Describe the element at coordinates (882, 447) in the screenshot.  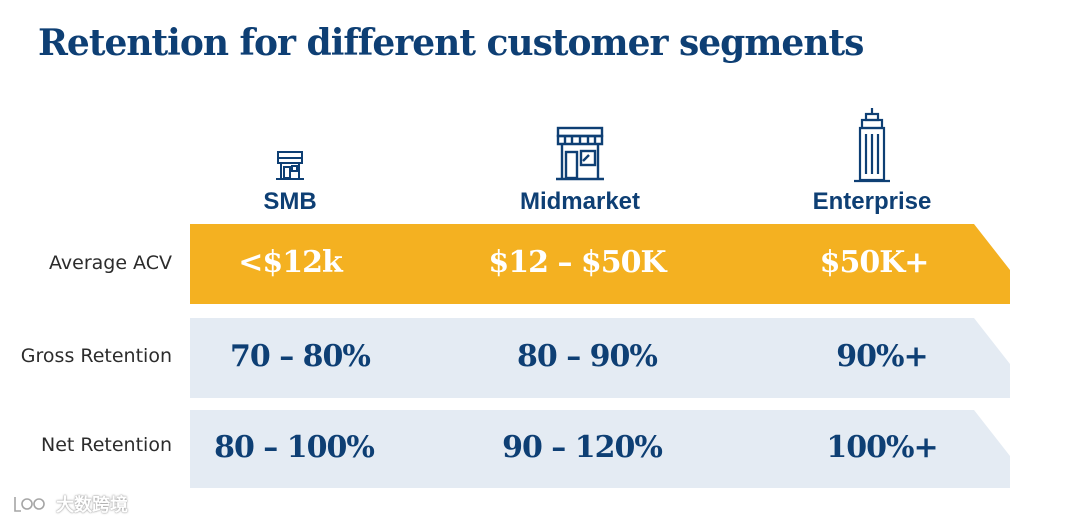
I see `net-retention-enterprise-value: 100%+` at that location.